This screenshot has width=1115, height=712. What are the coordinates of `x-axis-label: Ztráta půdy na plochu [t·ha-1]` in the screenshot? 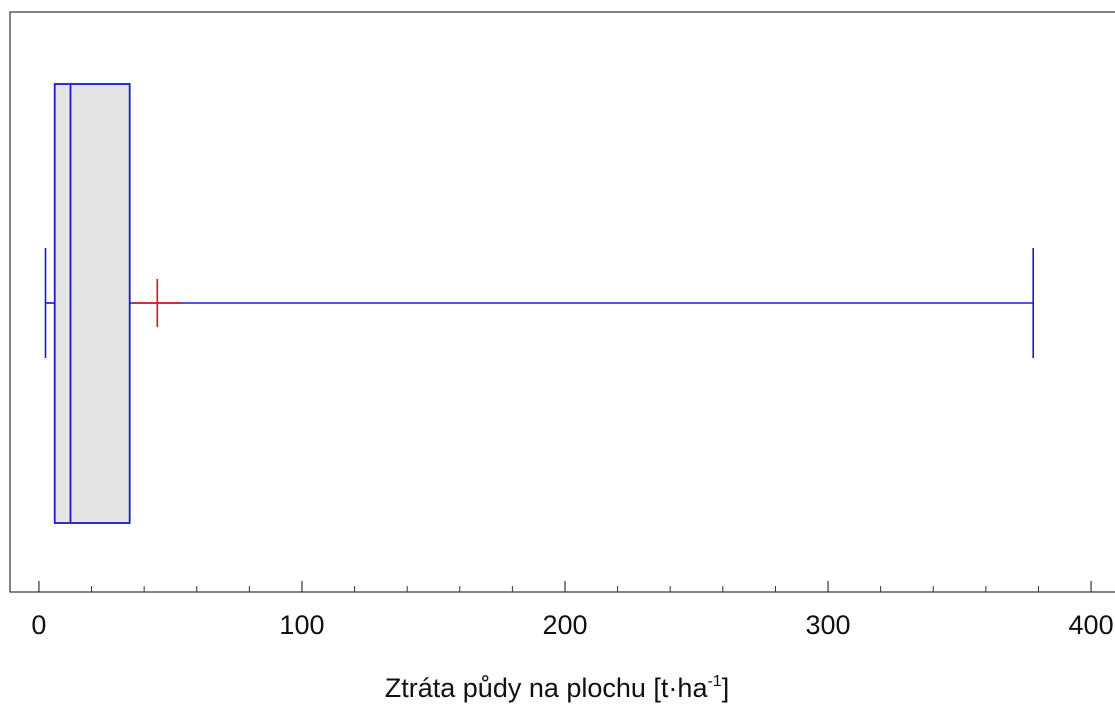 It's located at (557, 688).